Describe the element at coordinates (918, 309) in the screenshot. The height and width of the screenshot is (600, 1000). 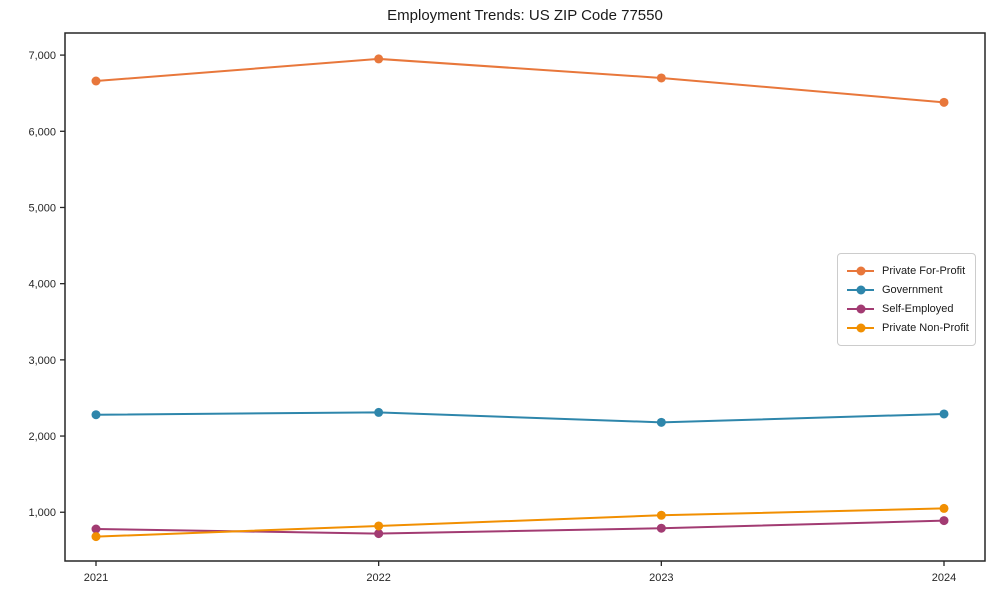
I see `legend-label: Self-Employed` at that location.